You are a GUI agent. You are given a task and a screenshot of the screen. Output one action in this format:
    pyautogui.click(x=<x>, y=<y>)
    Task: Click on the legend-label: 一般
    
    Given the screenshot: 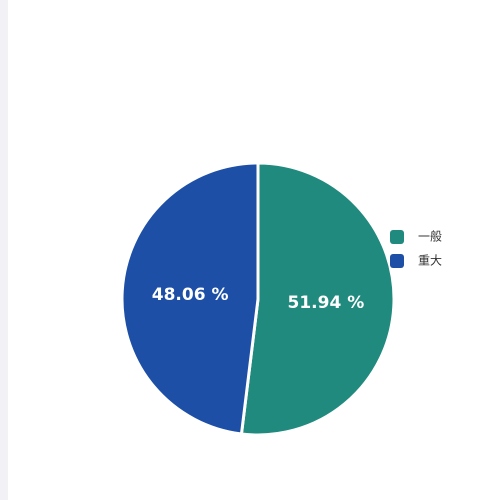 What is the action you would take?
    pyautogui.click(x=430, y=236)
    